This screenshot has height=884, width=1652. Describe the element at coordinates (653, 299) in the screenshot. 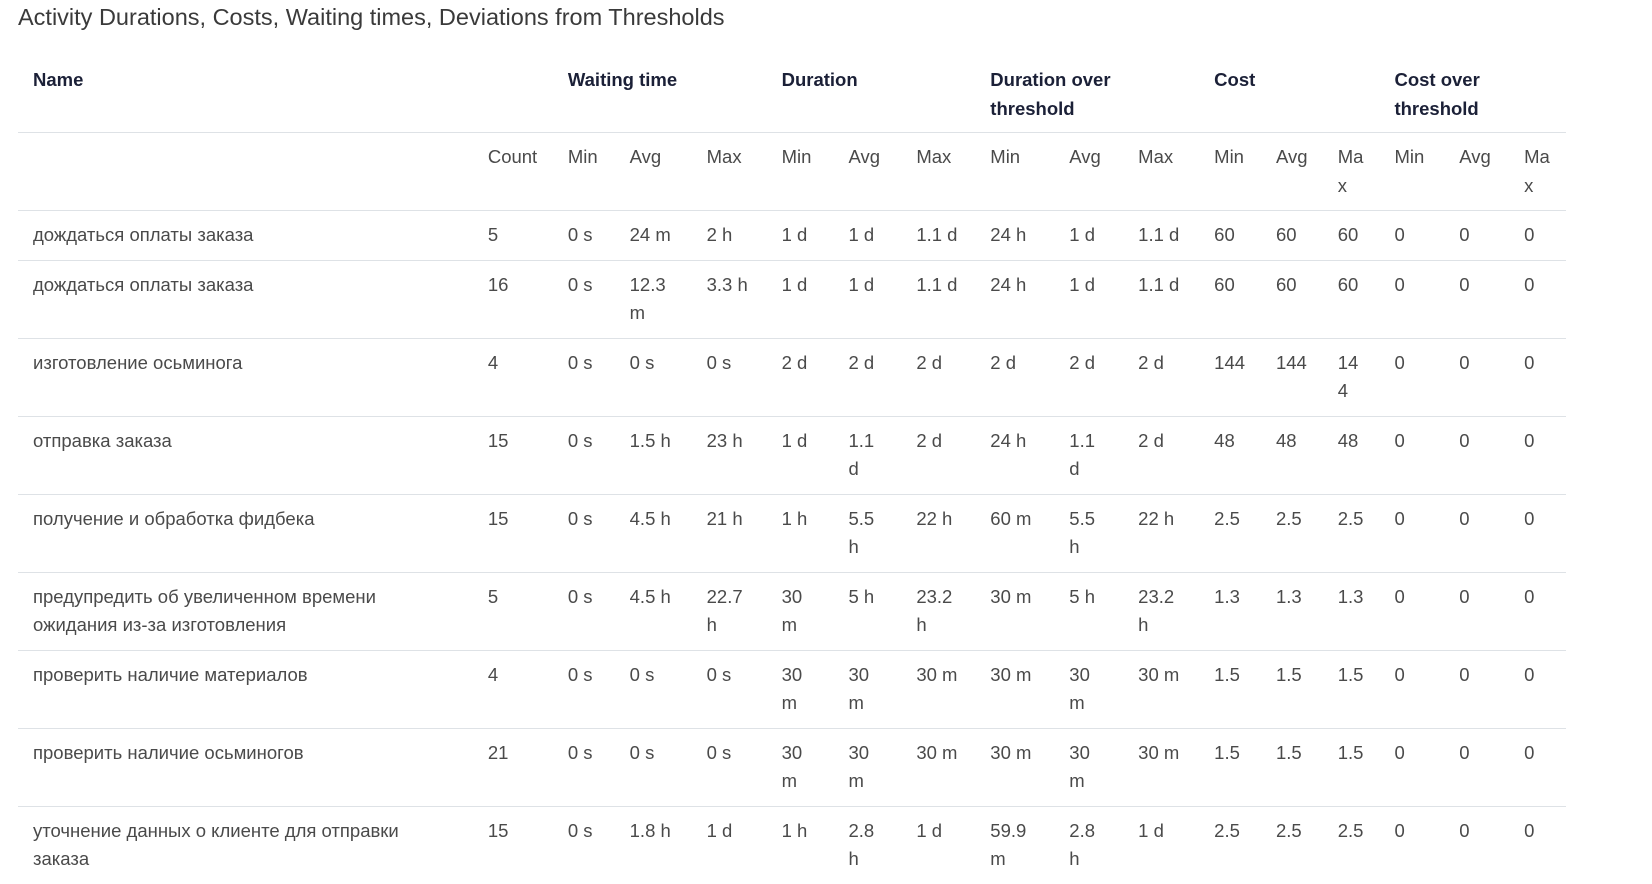

I see `cell-waiting-avg: 12.3 m` at that location.